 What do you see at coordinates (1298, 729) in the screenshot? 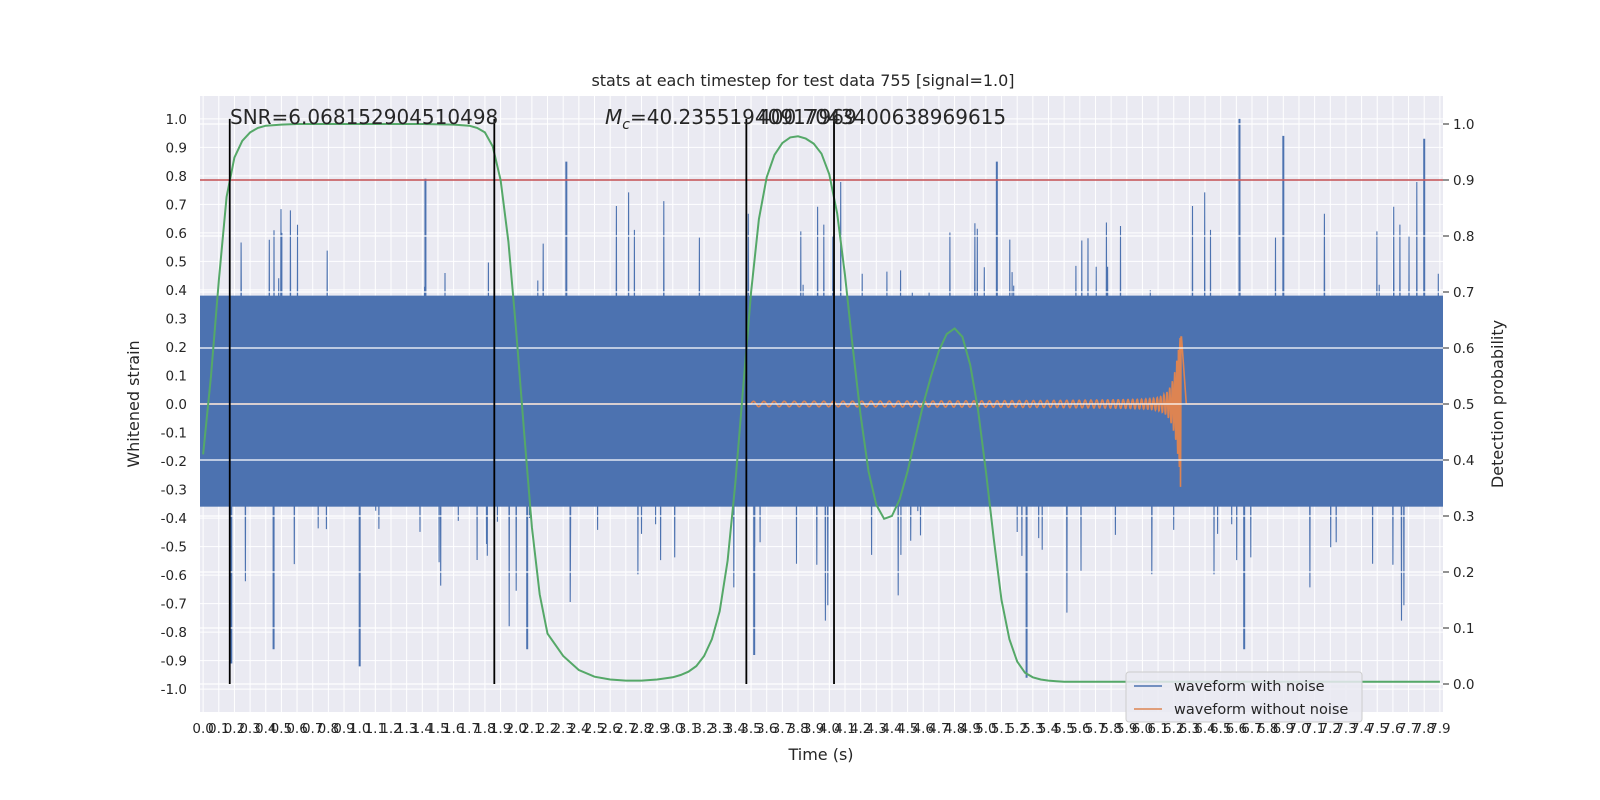
I see `x-tick-label: 7.0` at bounding box center [1298, 729].